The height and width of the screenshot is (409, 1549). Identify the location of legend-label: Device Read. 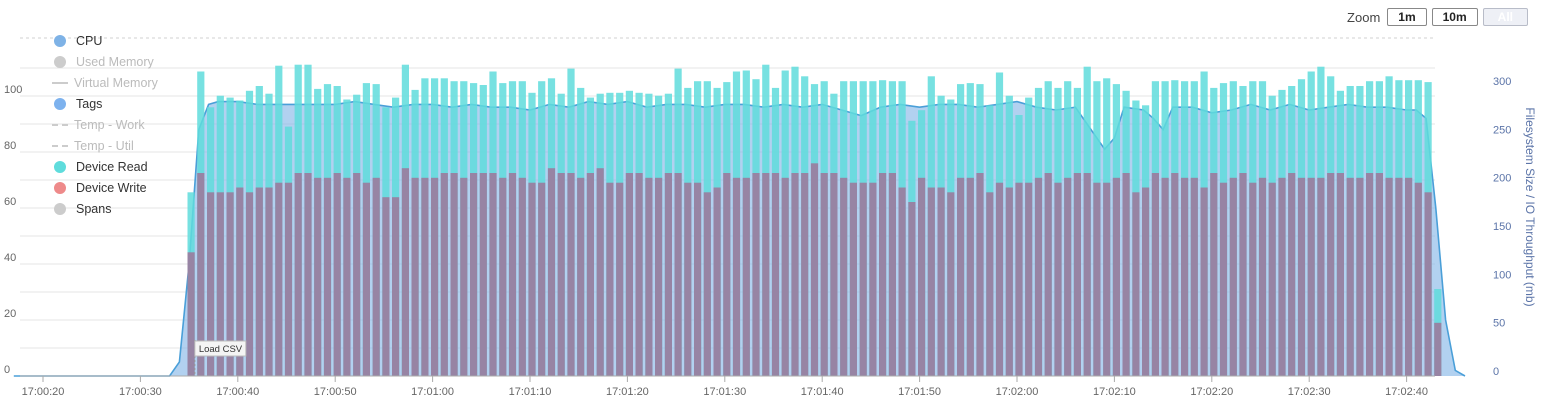
(112, 166).